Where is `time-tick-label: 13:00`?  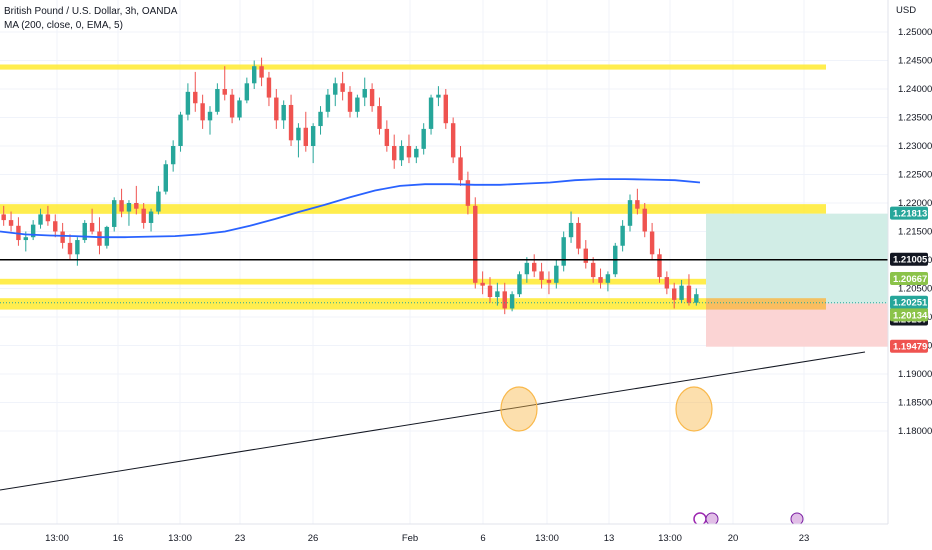
time-tick-label: 13:00 is located at coordinates (180, 538).